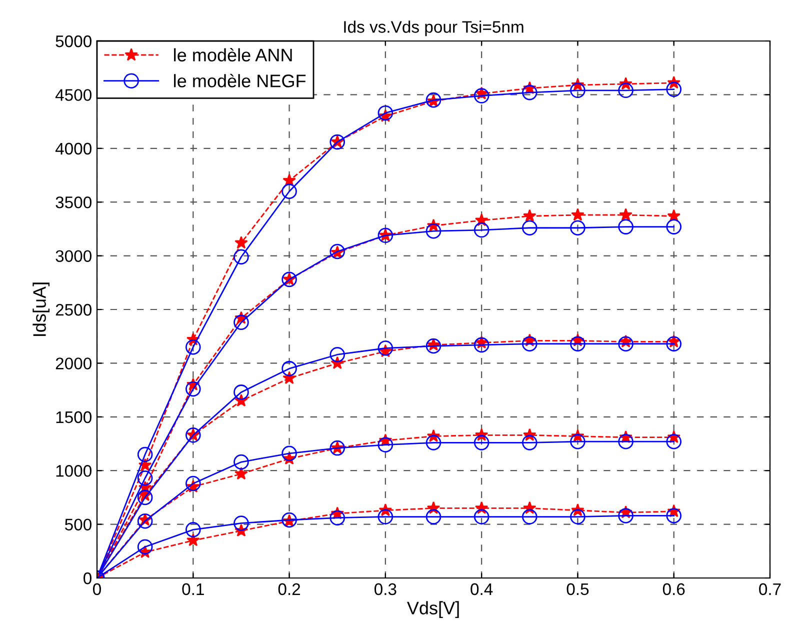 The height and width of the screenshot is (638, 800). I want to click on y-axis-title: Ids[uA], so click(41, 309).